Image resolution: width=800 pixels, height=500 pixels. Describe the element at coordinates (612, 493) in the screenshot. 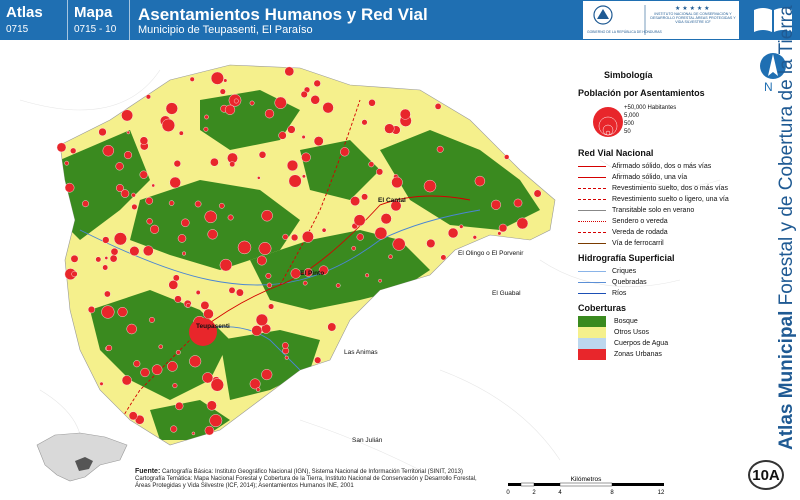

I see `scale-tick: 8` at that location.